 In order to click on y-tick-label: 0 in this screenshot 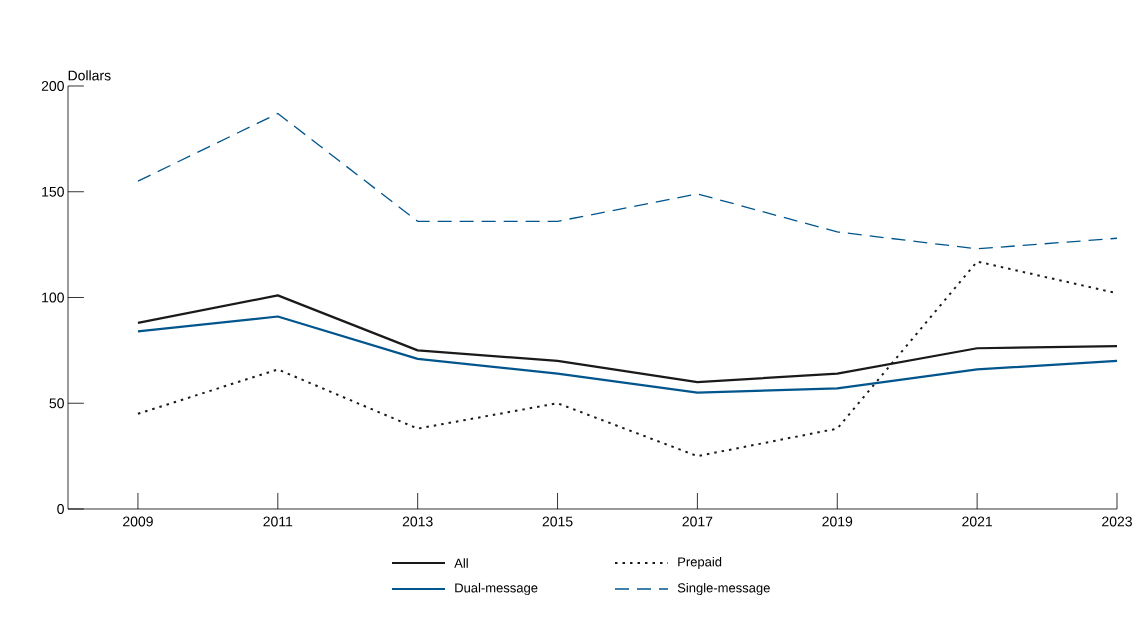, I will do `click(60, 509)`.